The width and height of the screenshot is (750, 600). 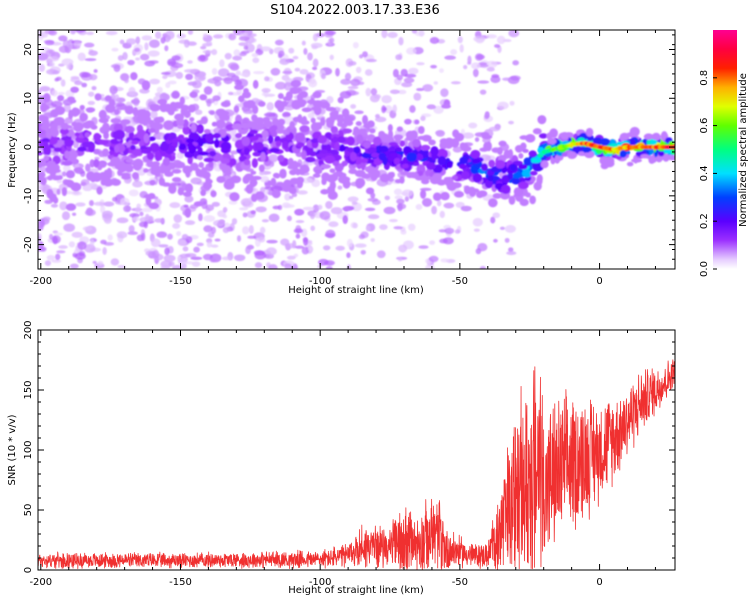 I want to click on x-tick-label: 0, so click(x=599, y=281).